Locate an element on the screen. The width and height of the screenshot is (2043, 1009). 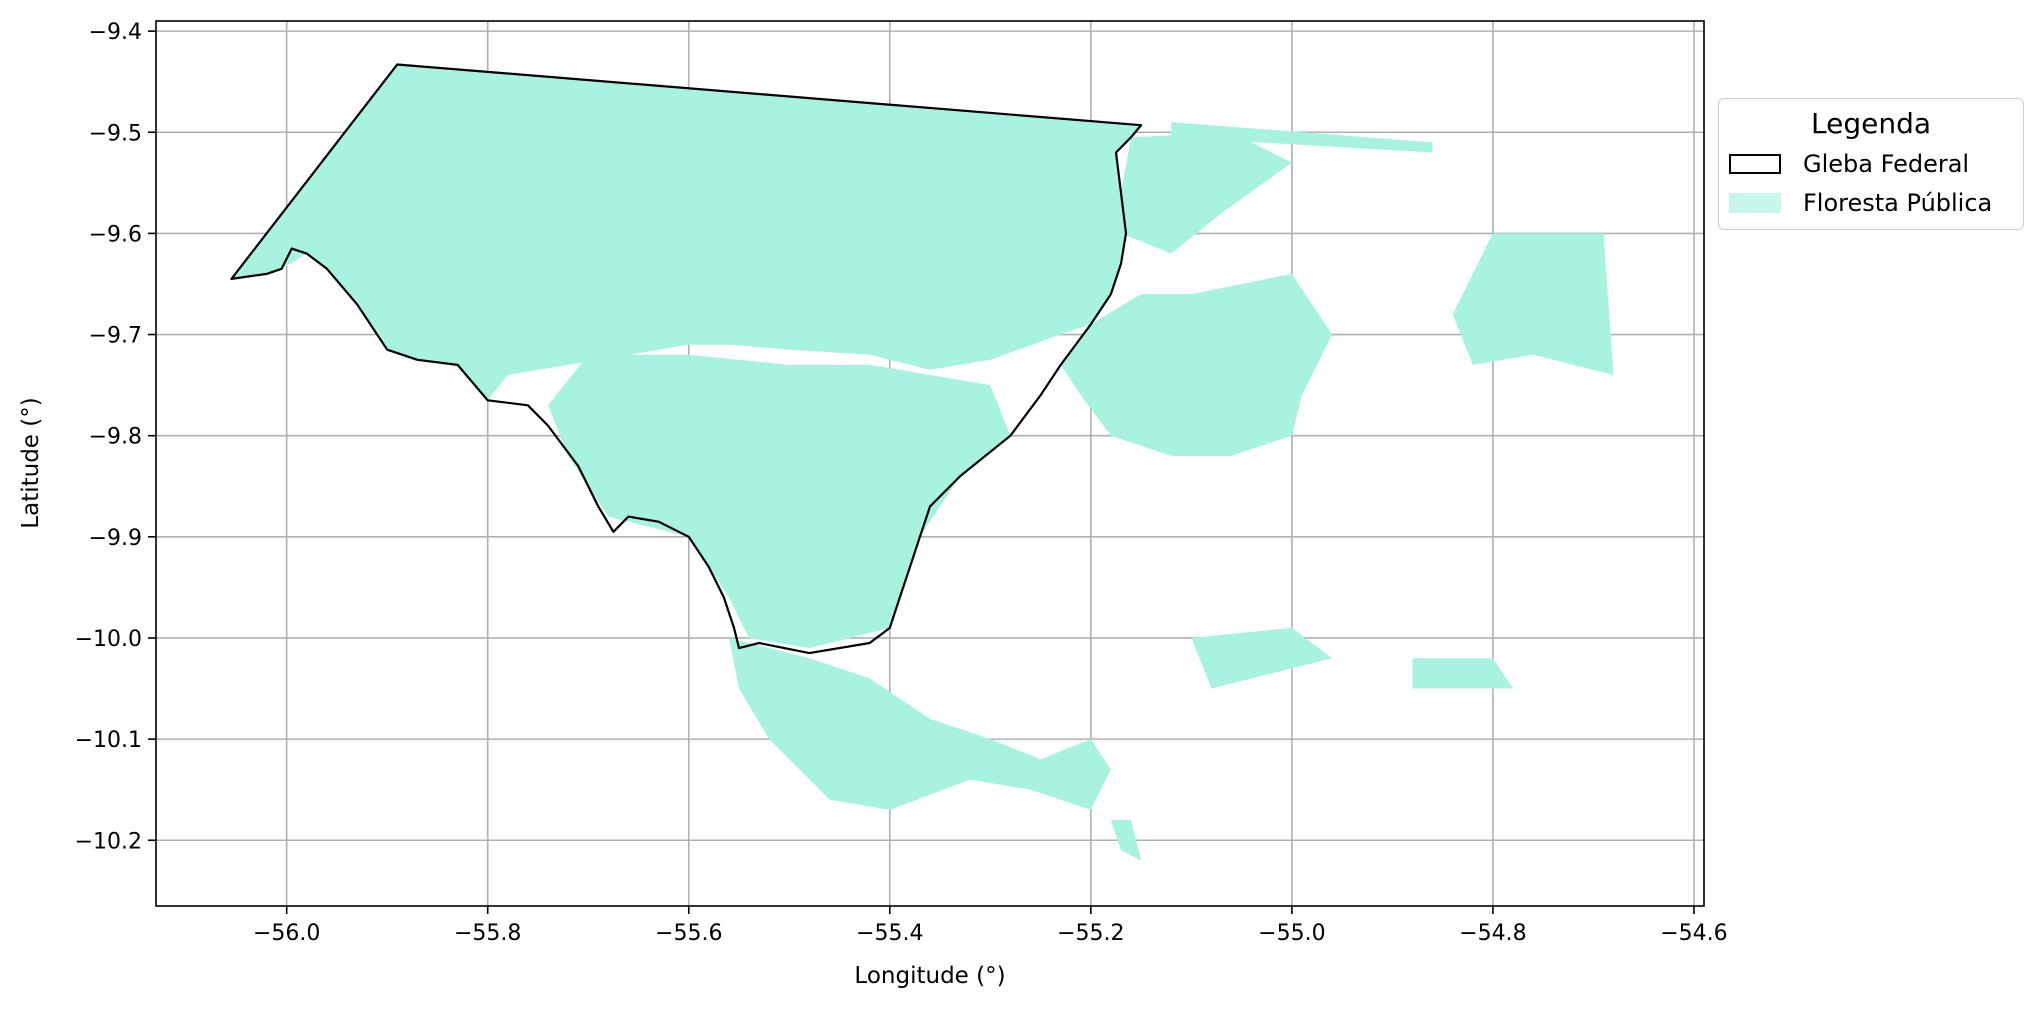
x-tick-label-3: −55.4 is located at coordinates (889, 933).